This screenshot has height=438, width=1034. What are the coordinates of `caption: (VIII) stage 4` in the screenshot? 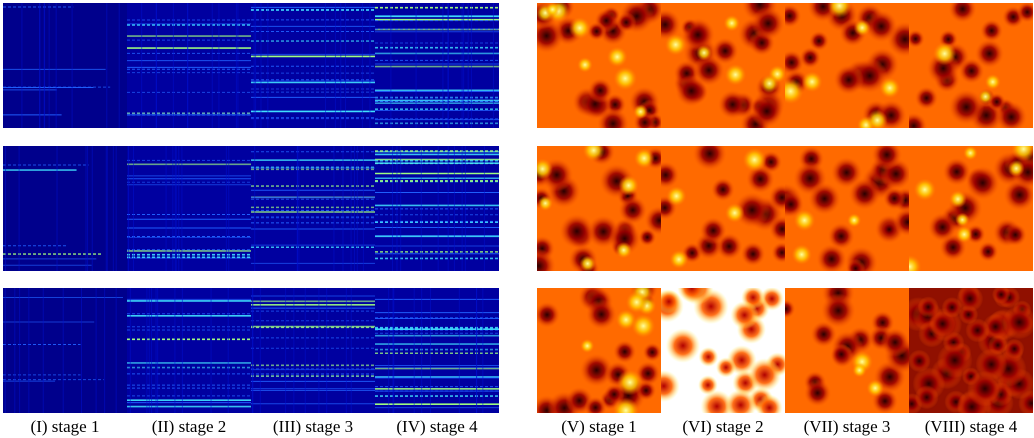 It's located at (971, 426).